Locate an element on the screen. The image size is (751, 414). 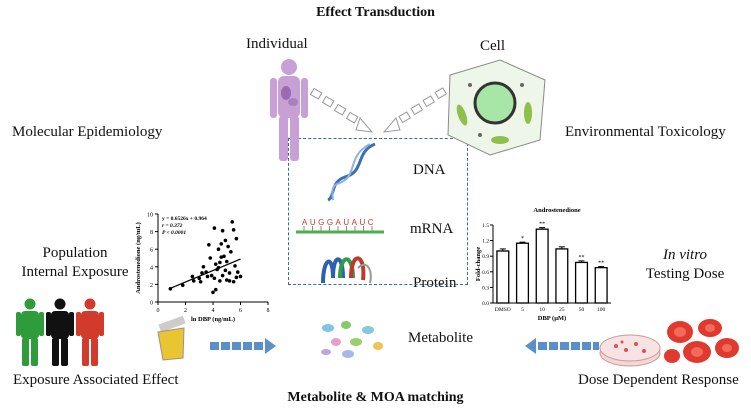
arrow-individual-to-box is located at coordinates (341, 110).